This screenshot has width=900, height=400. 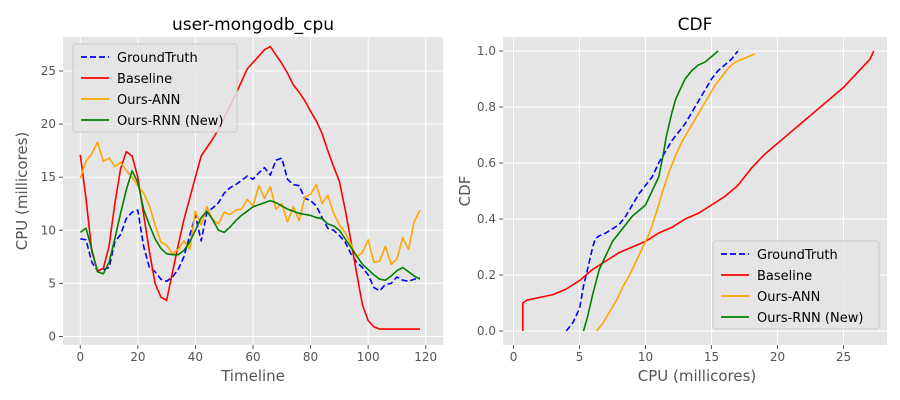 I want to click on y-tick-label: 0.4, so click(x=486, y=219).